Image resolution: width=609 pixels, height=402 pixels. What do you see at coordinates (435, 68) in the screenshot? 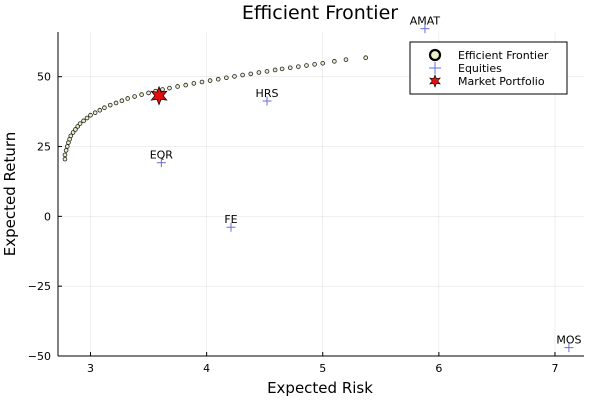
I see `legend-equities-marker` at bounding box center [435, 68].